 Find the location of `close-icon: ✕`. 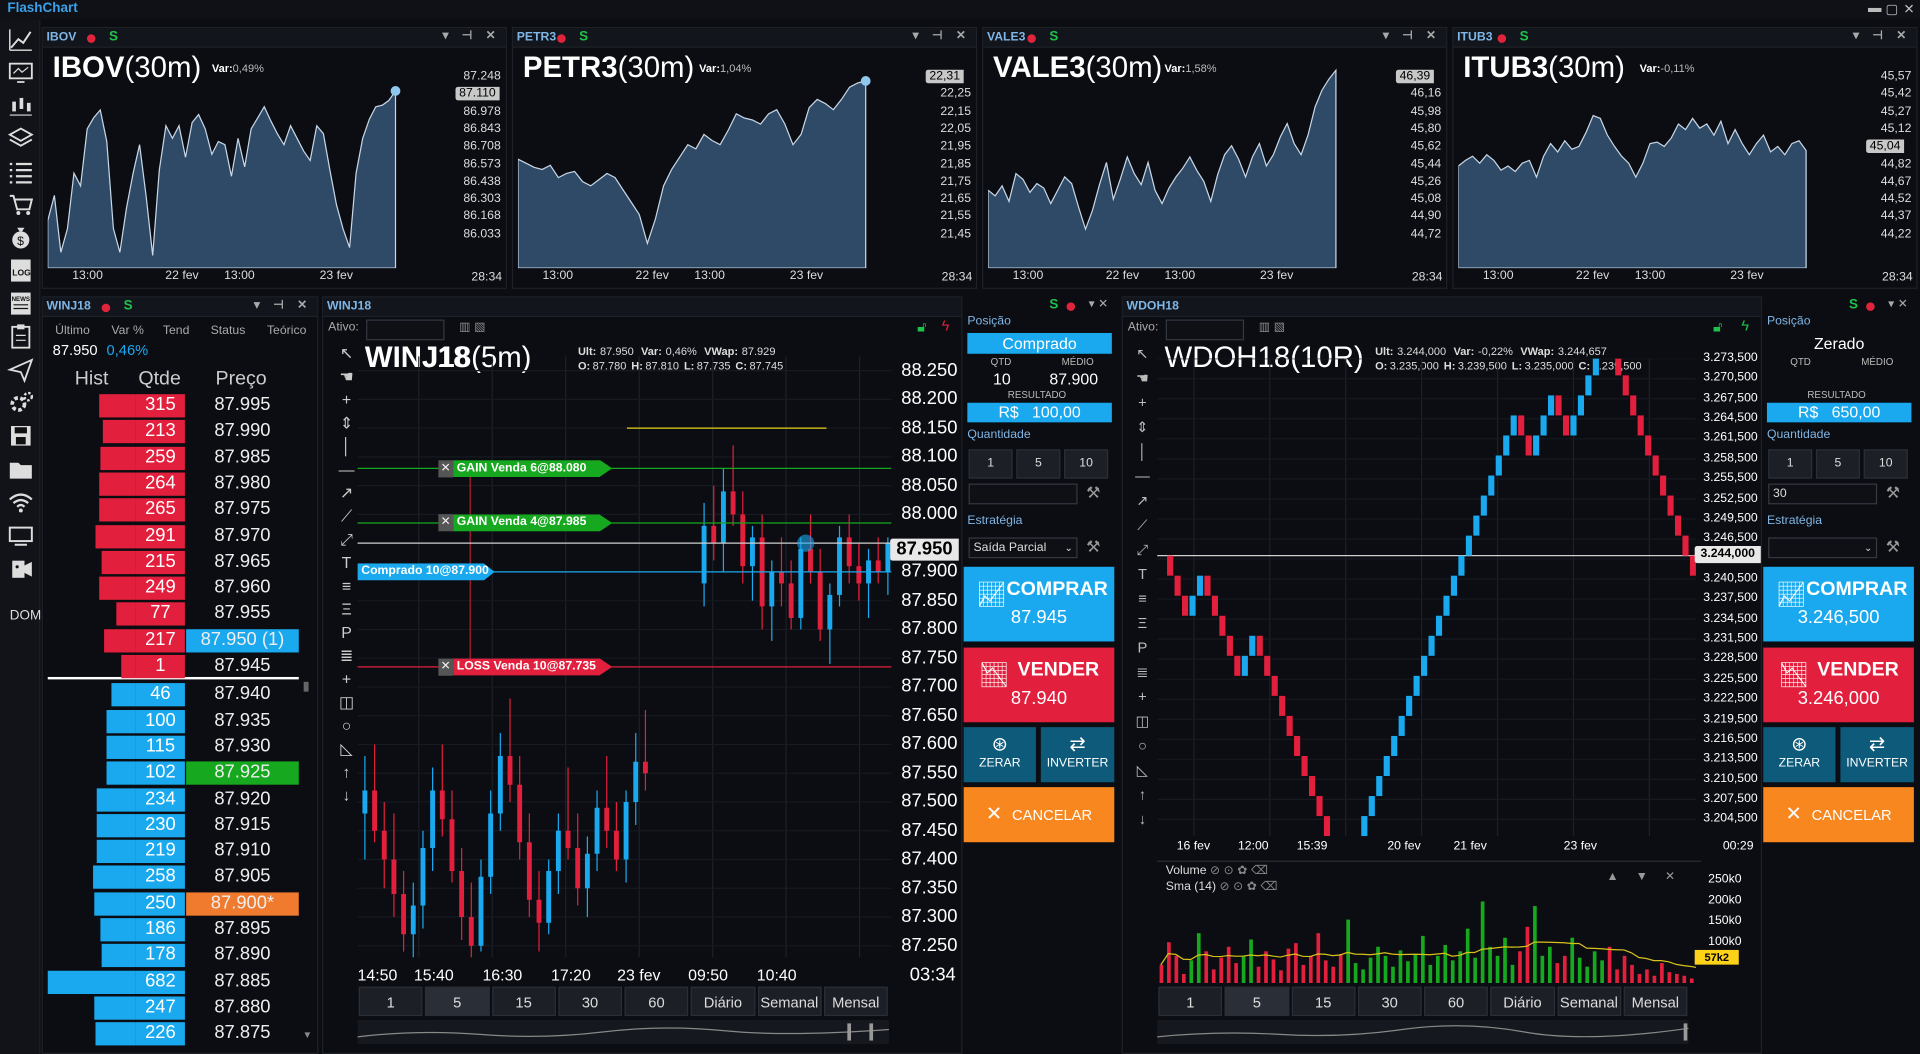

close-icon: ✕ is located at coordinates (1909, 10).